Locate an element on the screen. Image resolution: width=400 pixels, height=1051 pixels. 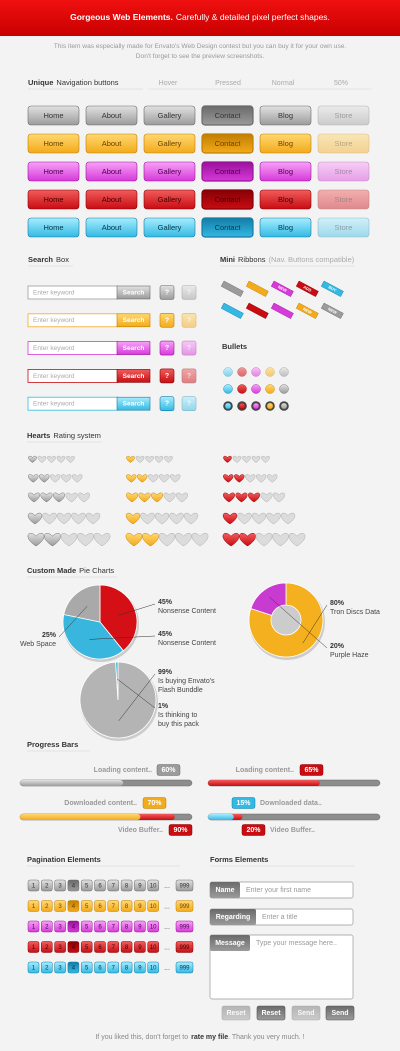
form-button-label: Send is located at coordinates (339, 1013).